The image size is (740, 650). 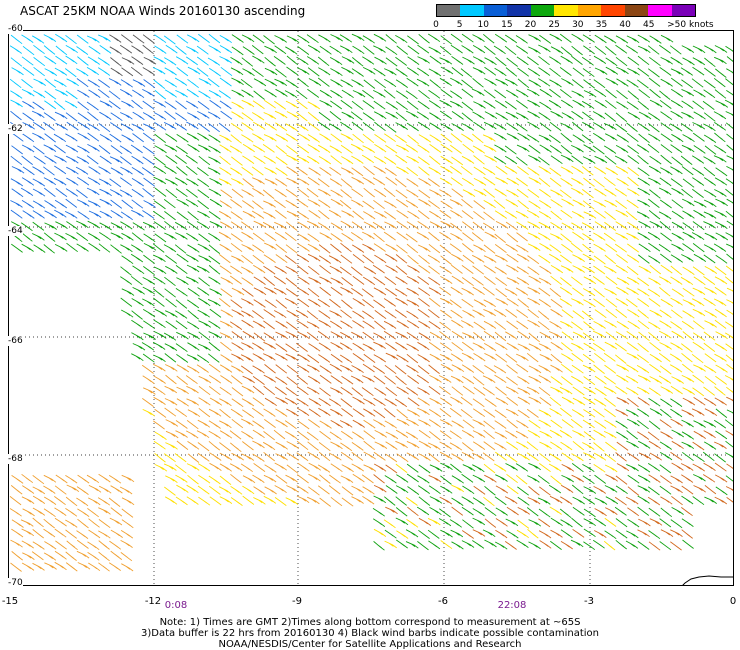 I want to click on color-scale-label: 15, so click(x=507, y=25).